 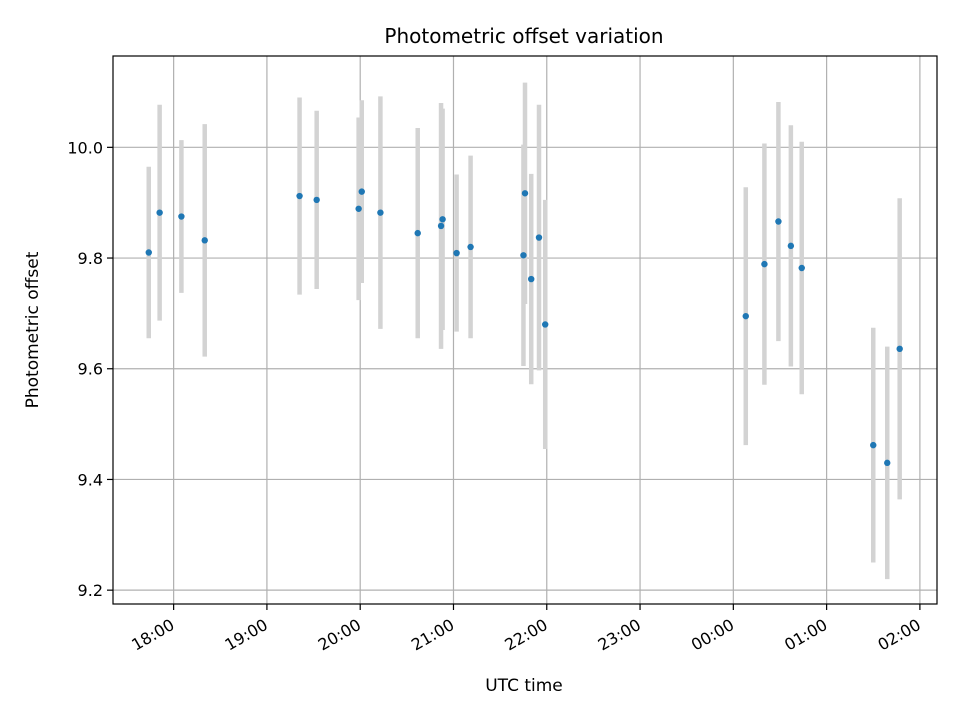 What do you see at coordinates (524, 686) in the screenshot?
I see `x-axis-label: UTC time` at bounding box center [524, 686].